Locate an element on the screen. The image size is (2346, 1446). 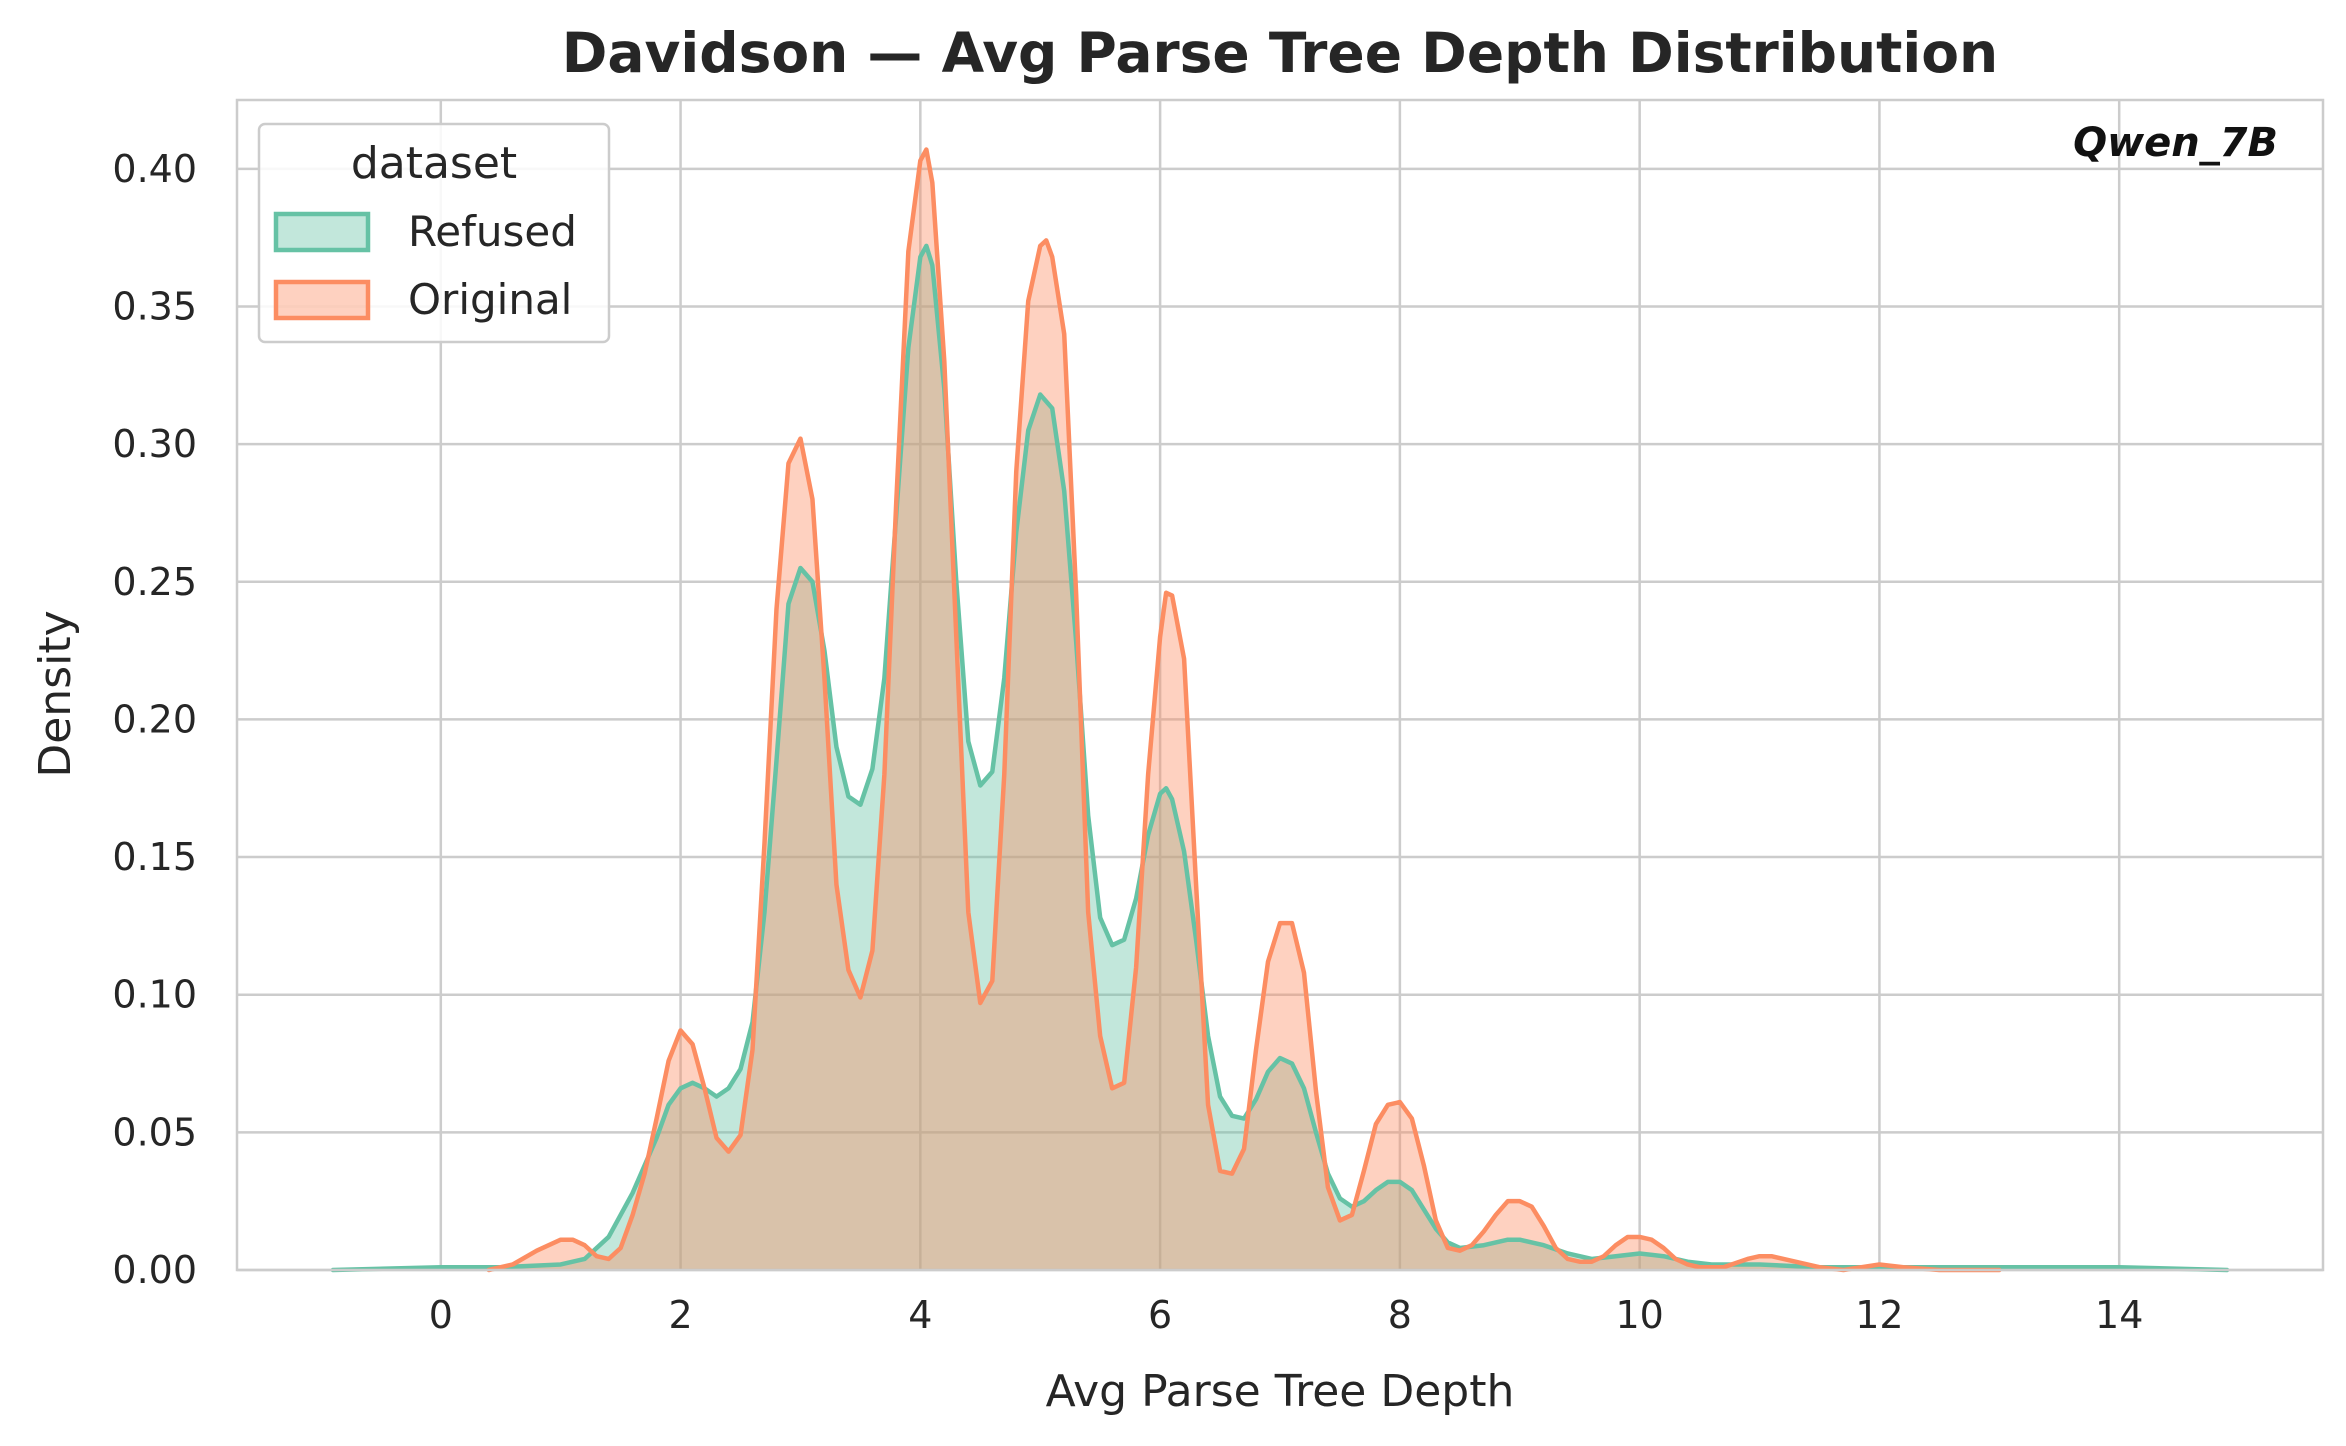
y-tick-label: 0.25 is located at coordinates (154, 582).